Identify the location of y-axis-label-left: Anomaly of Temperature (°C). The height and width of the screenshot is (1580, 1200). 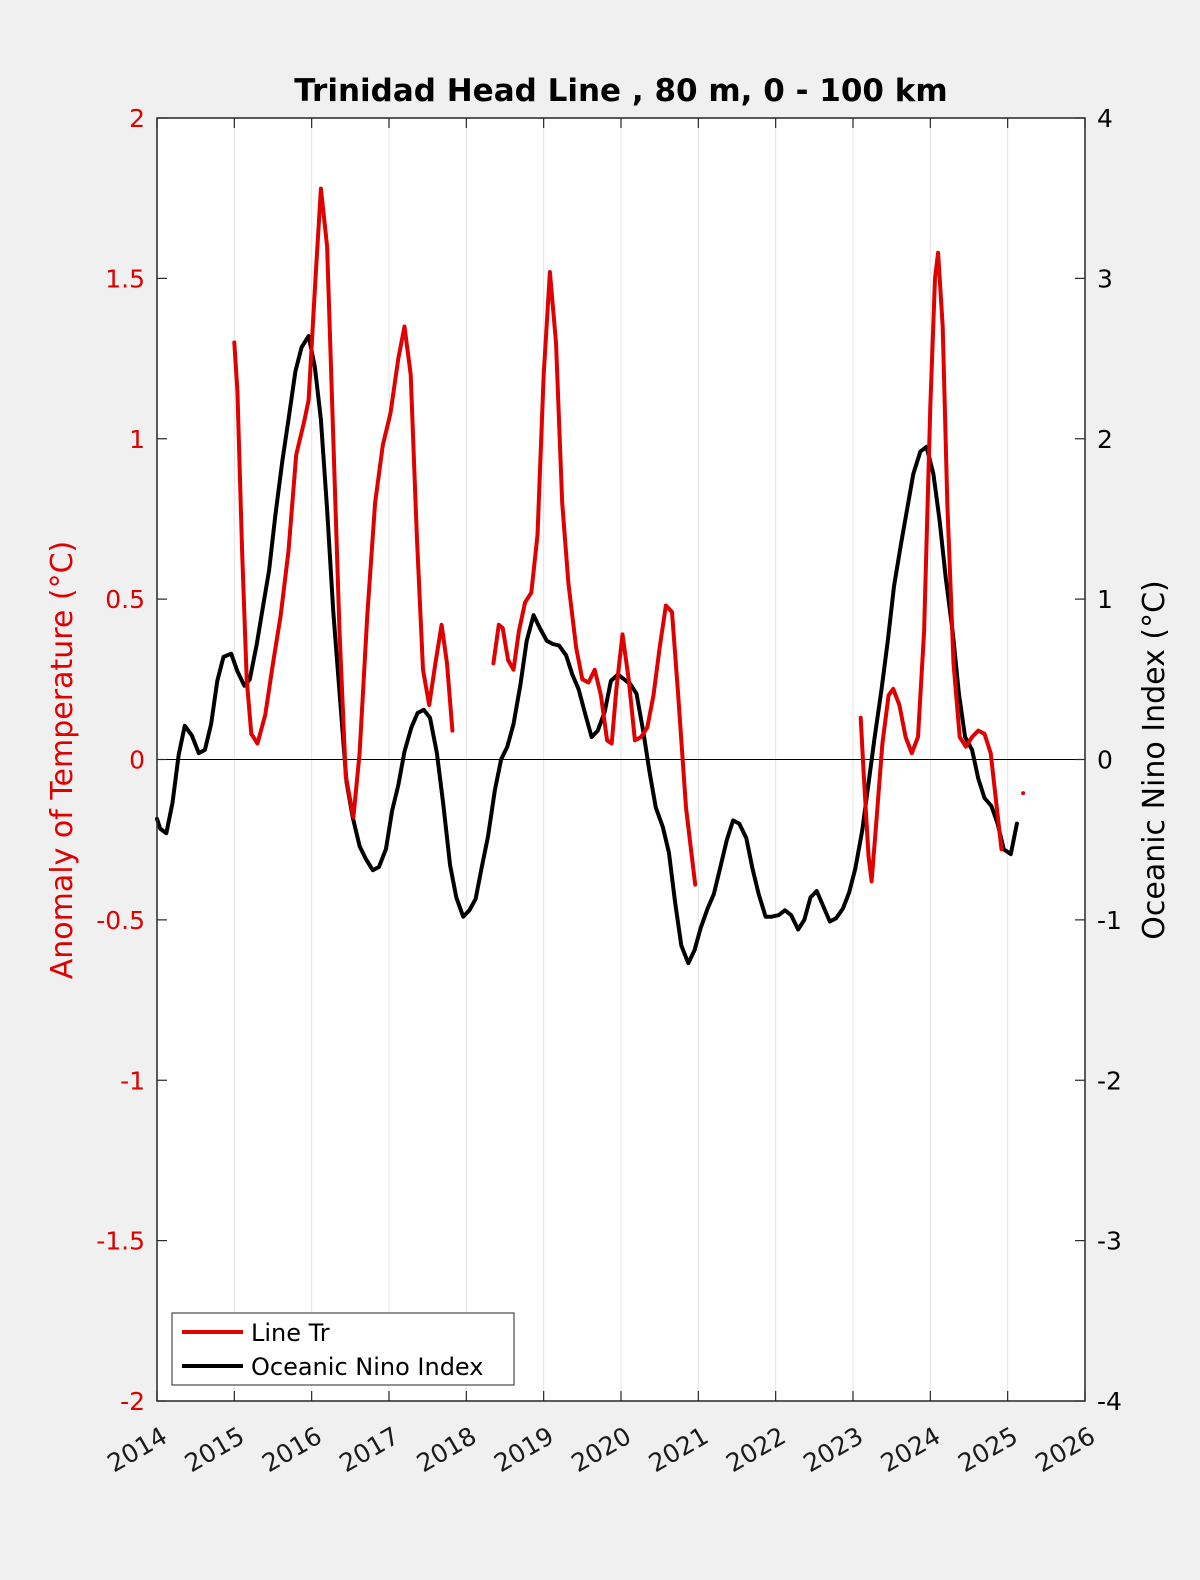
(62, 760).